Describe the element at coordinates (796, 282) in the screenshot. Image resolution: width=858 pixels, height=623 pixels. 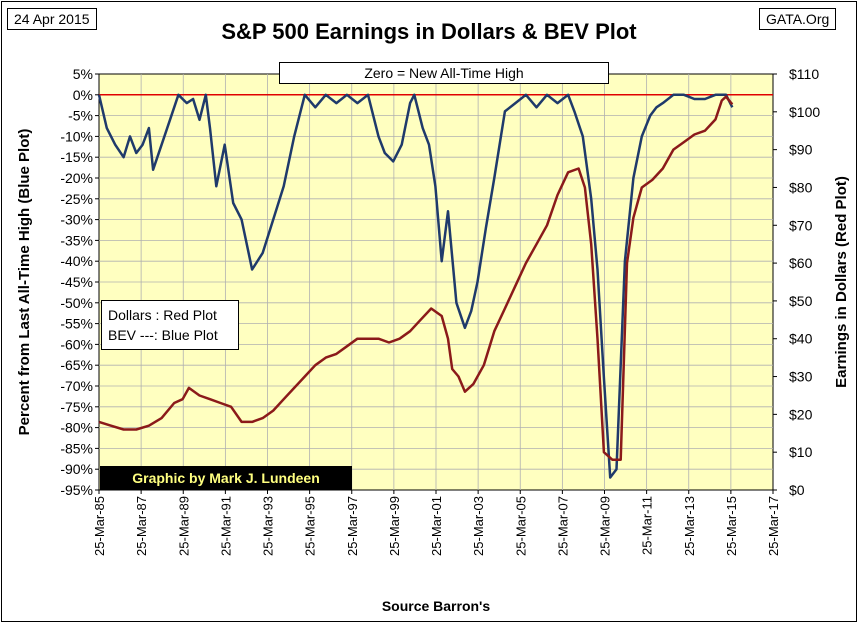
I see `right-axis-ticks: $110 $100 $90 $80 $70 $60 $50 $40 $30 $20 $10 $0` at that location.